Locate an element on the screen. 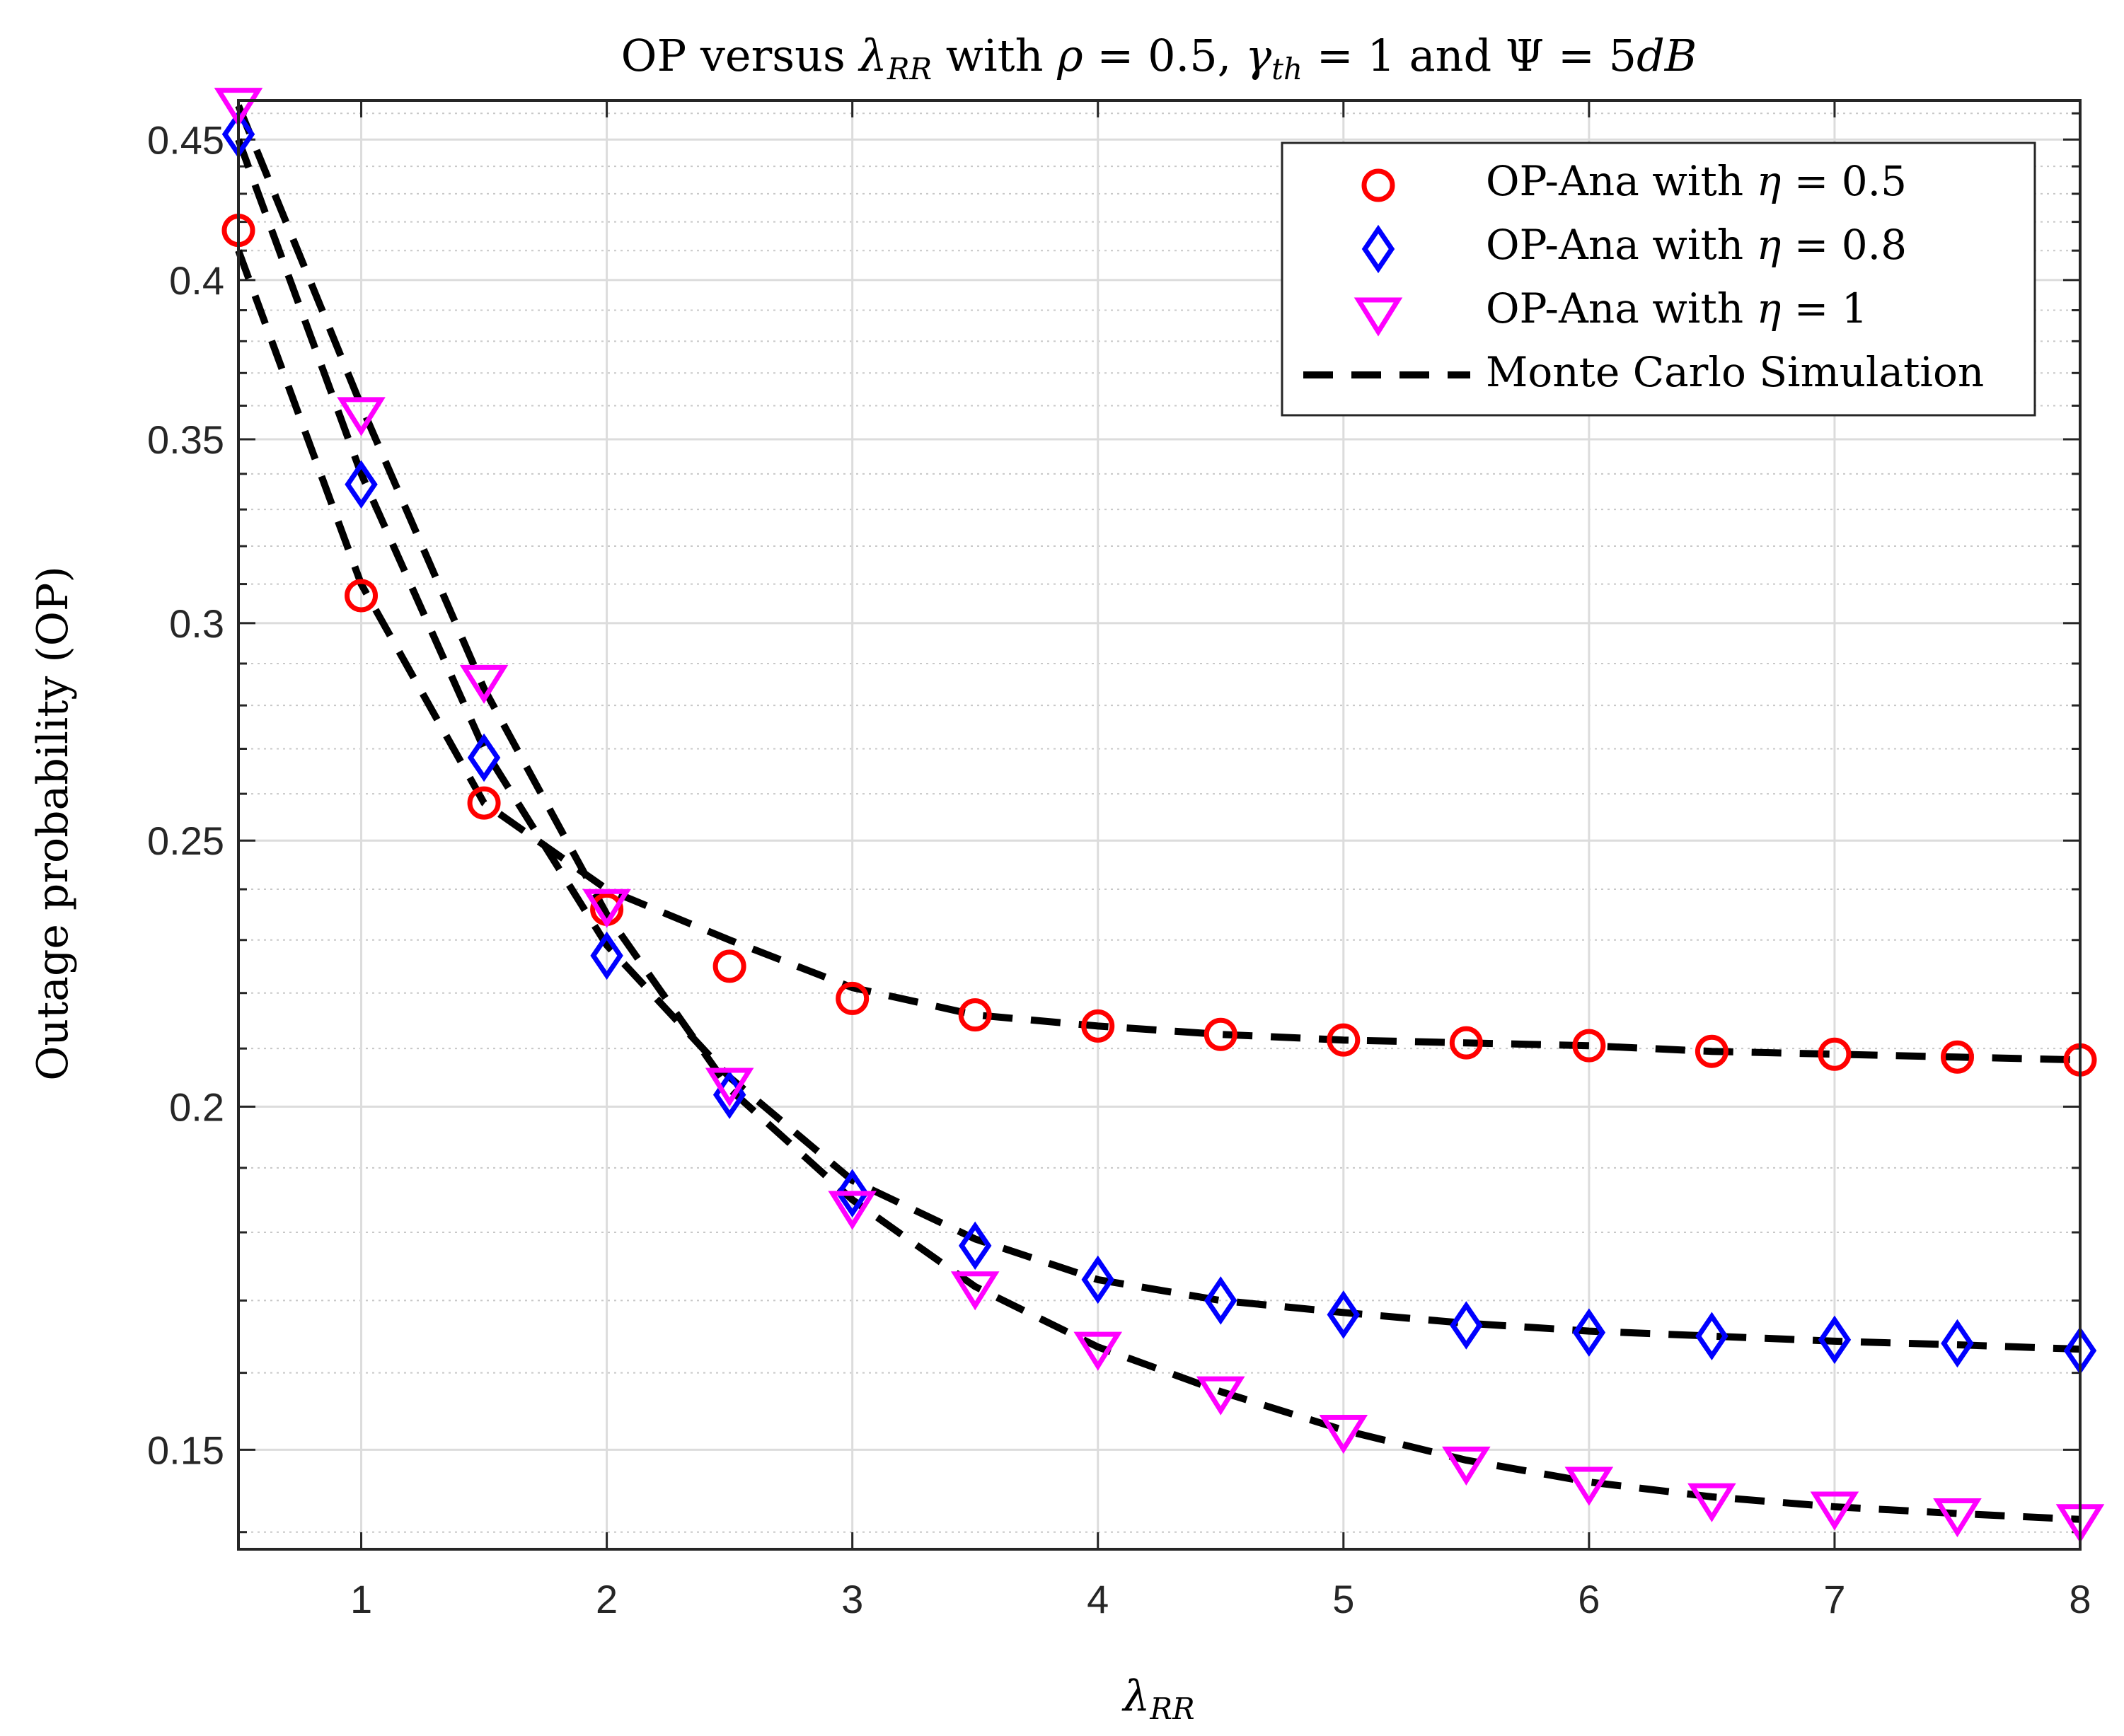 The height and width of the screenshot is (1736, 2124). x-tick-label: 8 is located at coordinates (2080, 1599).